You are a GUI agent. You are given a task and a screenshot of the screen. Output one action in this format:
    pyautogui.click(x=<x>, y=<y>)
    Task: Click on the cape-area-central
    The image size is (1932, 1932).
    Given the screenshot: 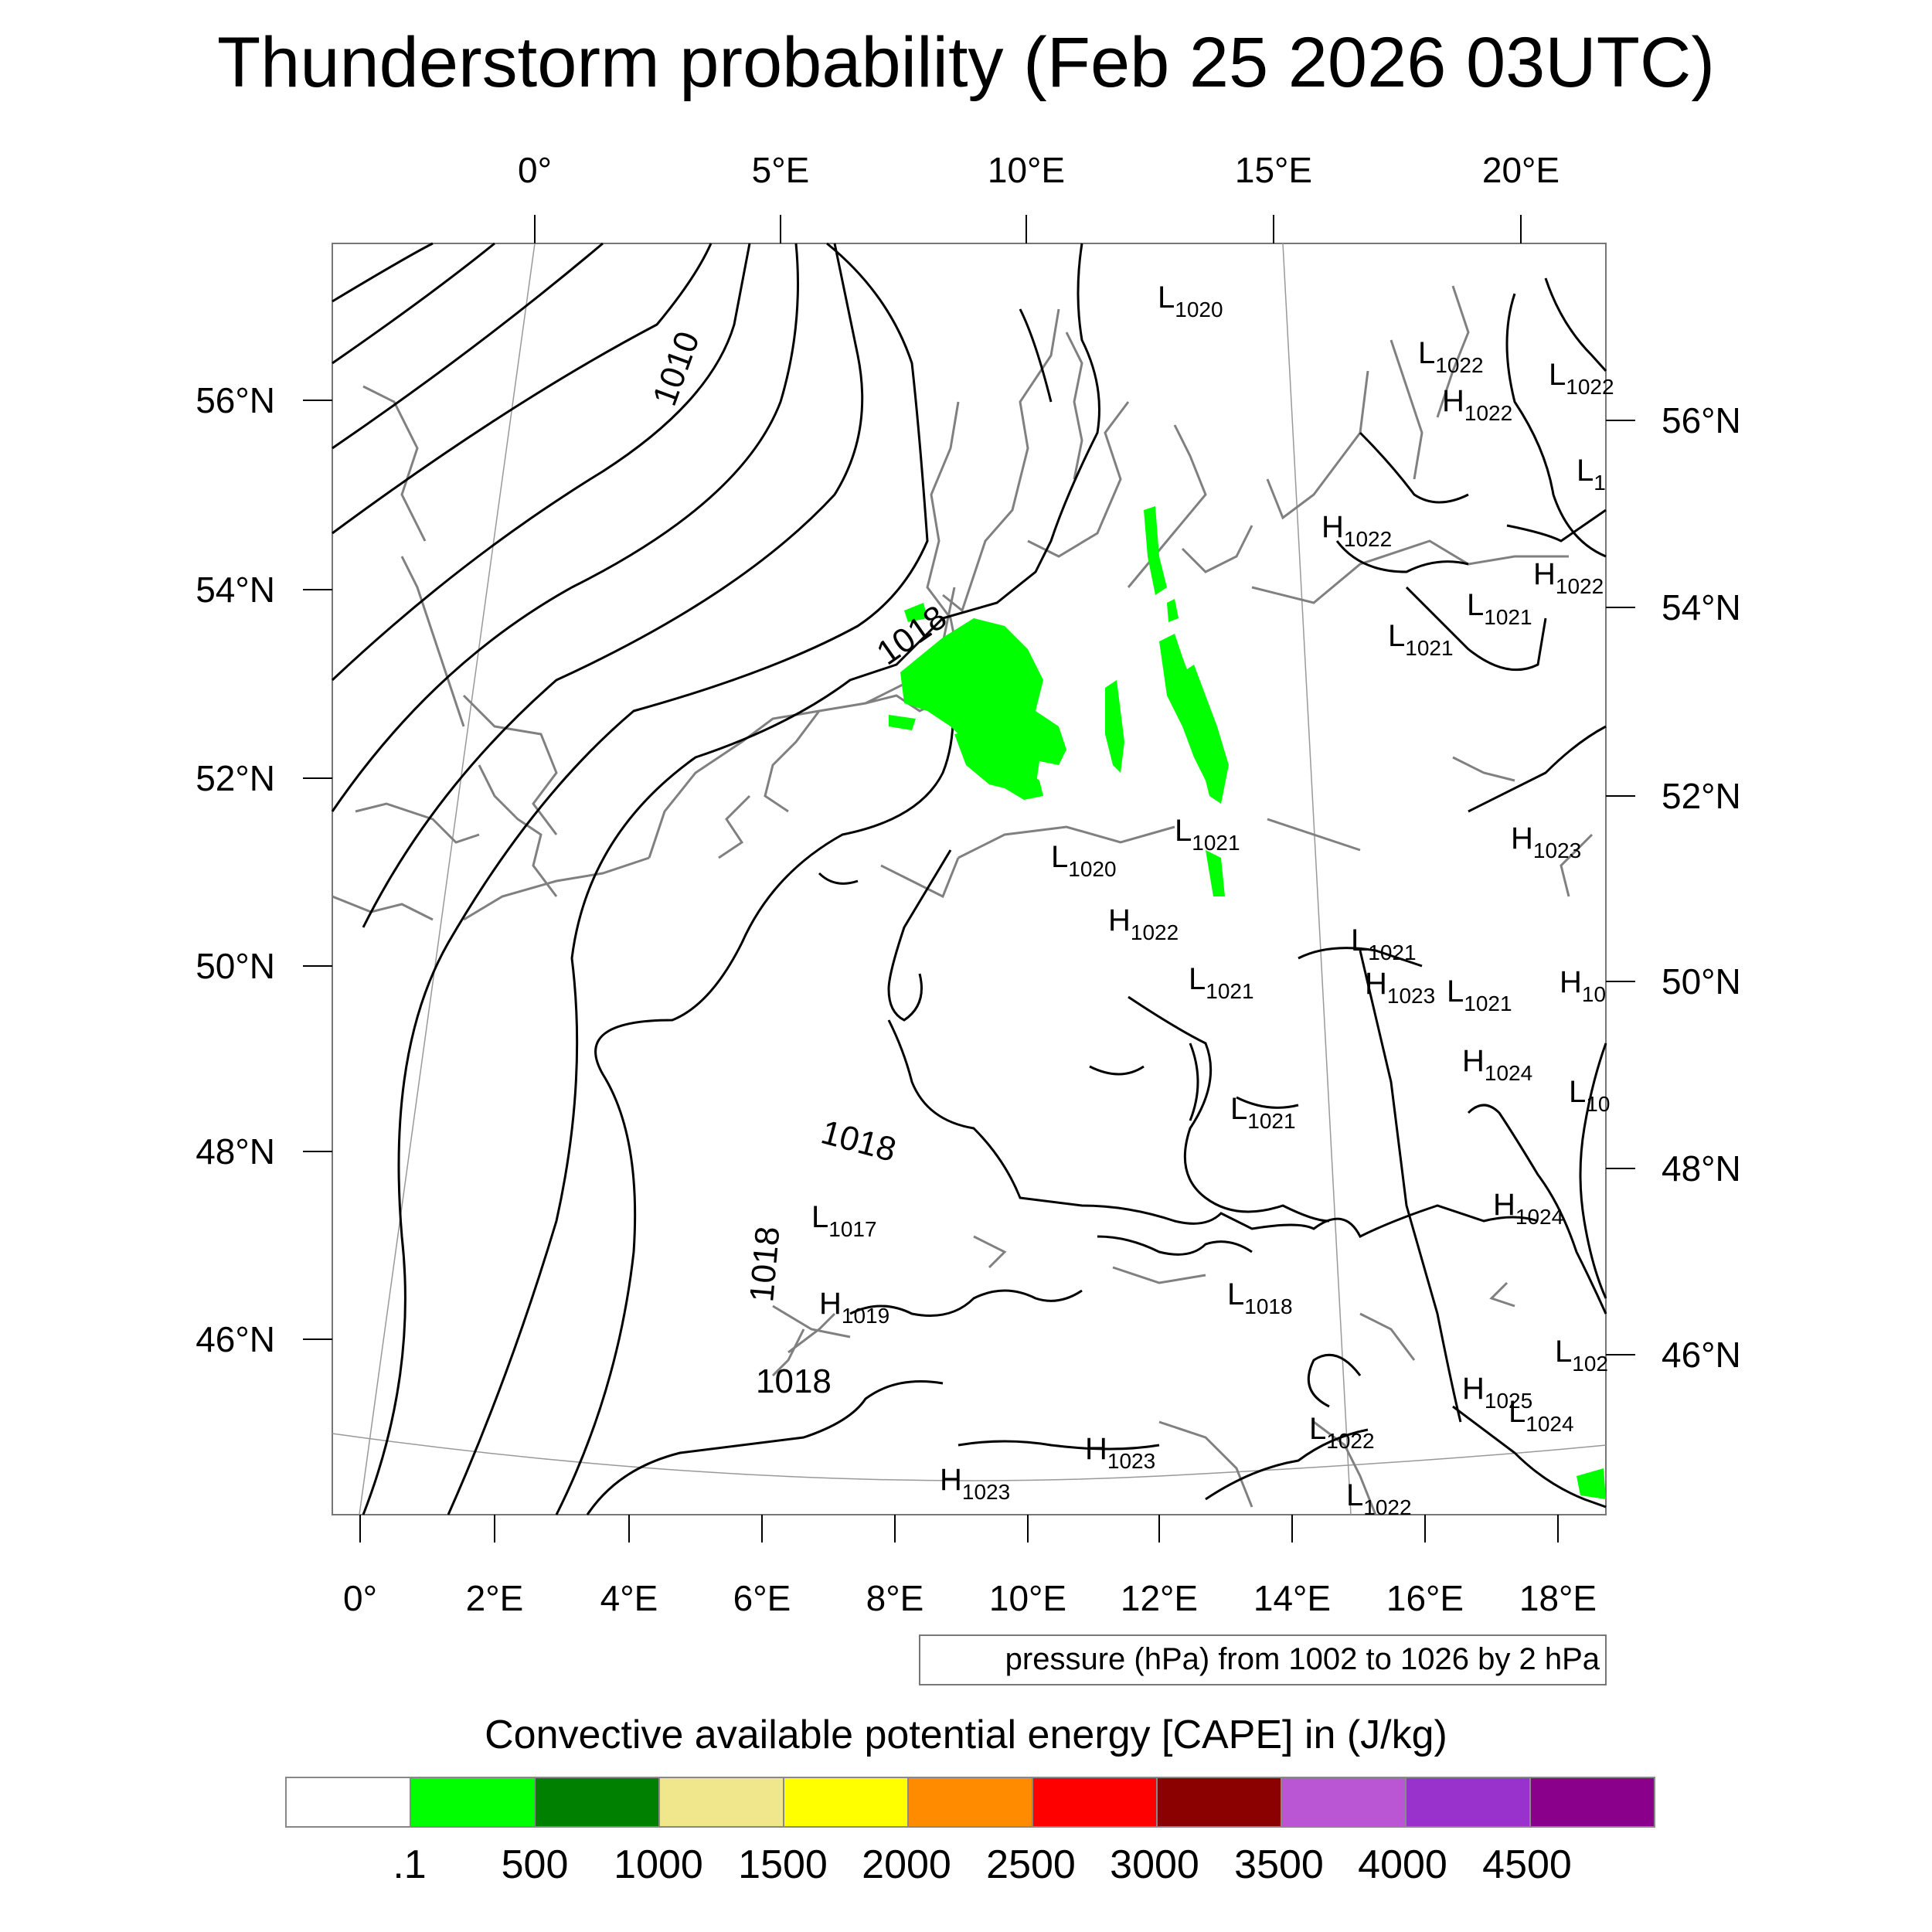 What is the action you would take?
    pyautogui.click(x=1215, y=873)
    